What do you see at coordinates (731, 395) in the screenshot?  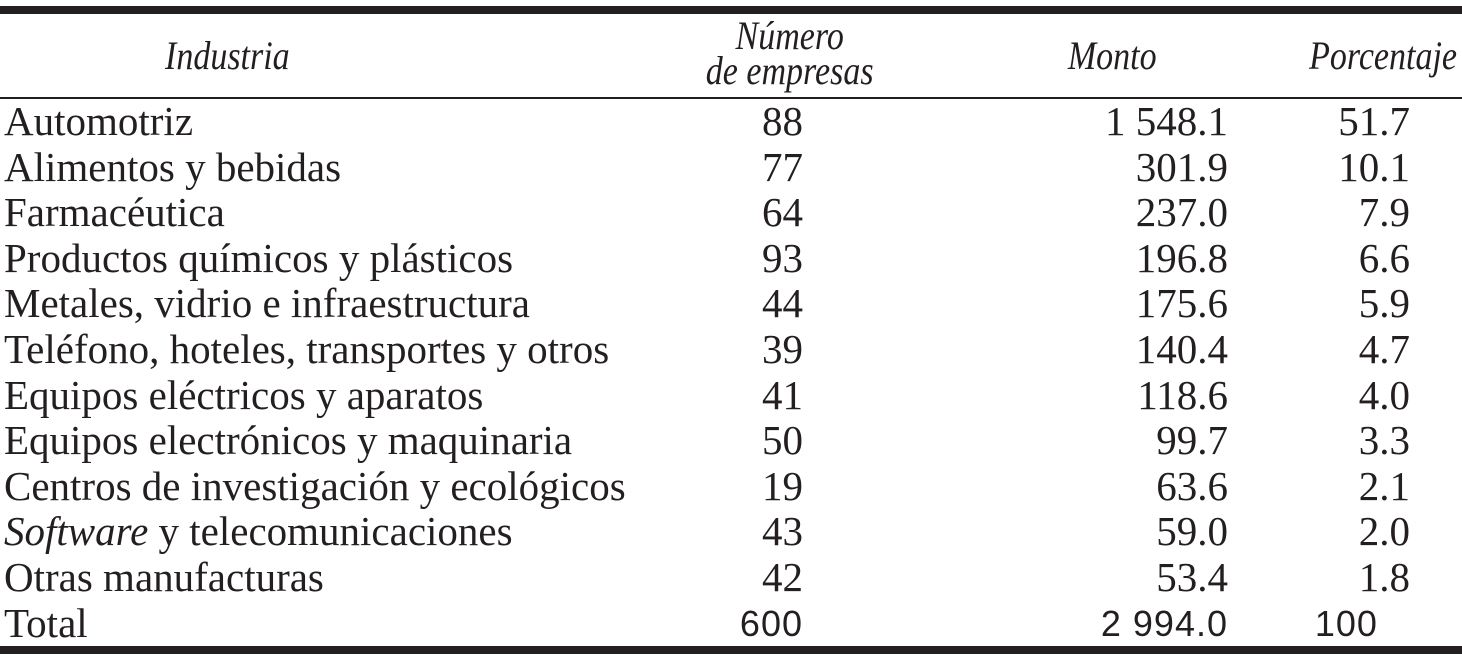 I see `table-row: Equipos eléctricos y aparatos 41 118.6 4.0` at bounding box center [731, 395].